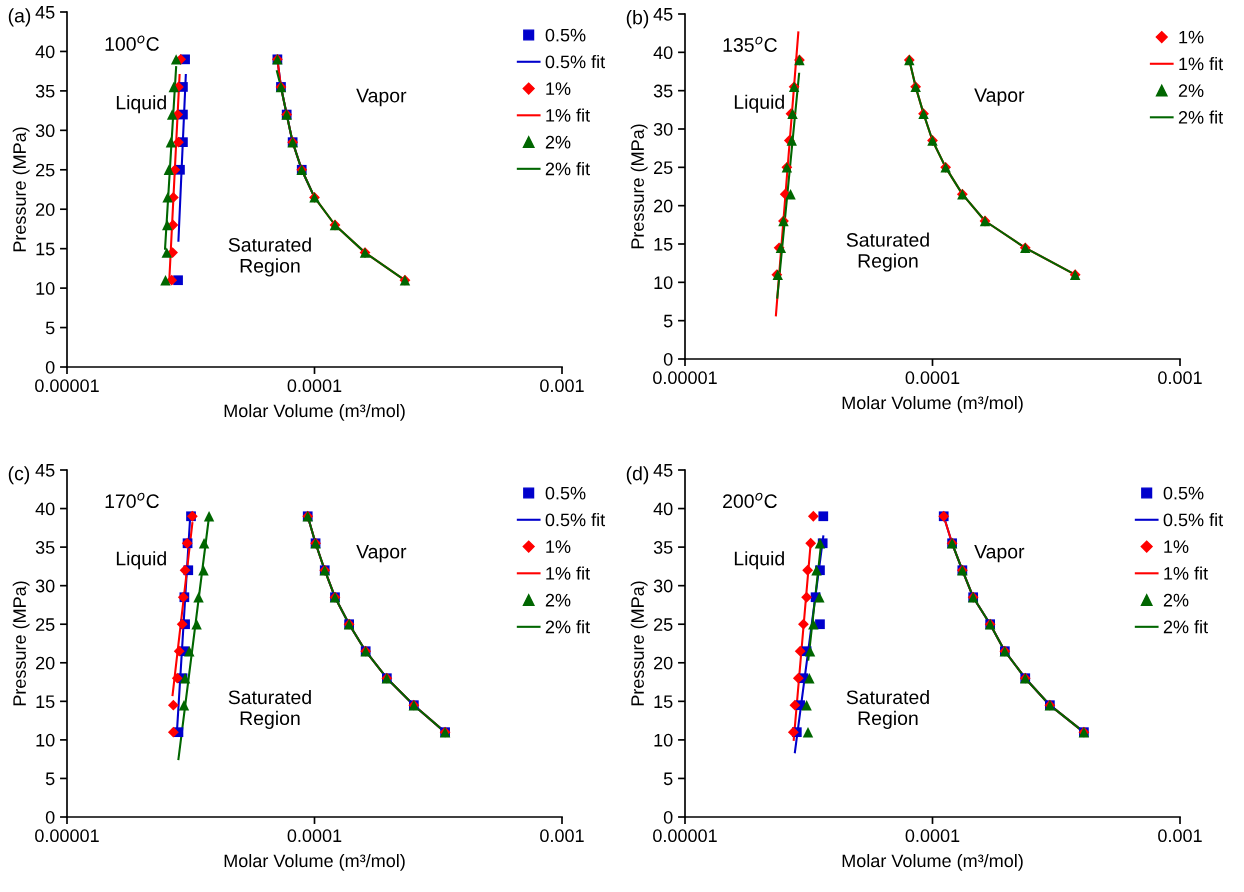  What do you see at coordinates (132, 500) in the screenshot?
I see `annotation: 170$^{o}$C` at bounding box center [132, 500].